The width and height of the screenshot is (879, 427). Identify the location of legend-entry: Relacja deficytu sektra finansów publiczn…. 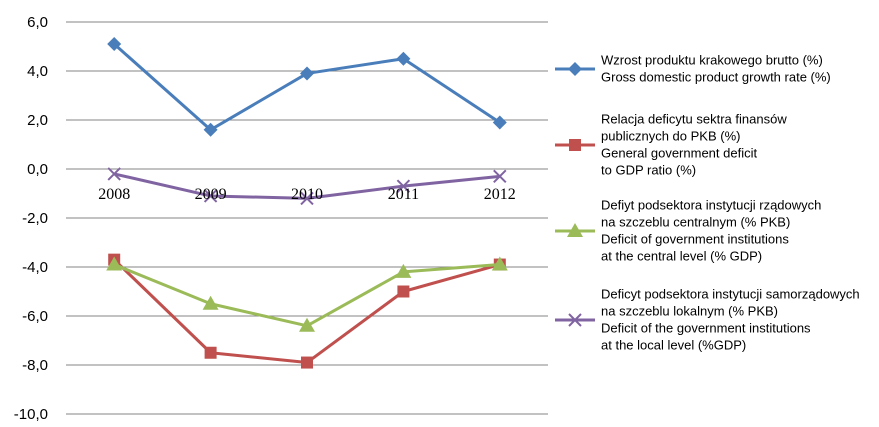
(671, 145).